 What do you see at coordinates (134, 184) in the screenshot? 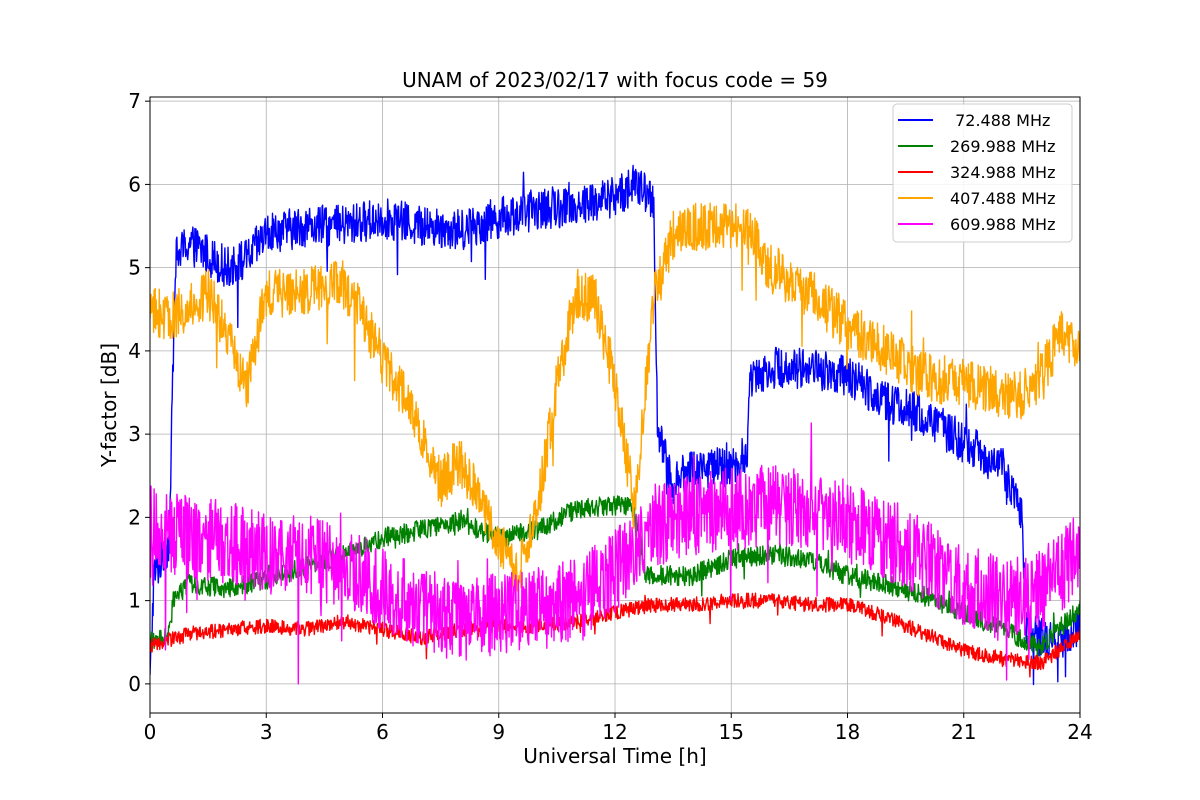
I see `y-tick-label: 6` at bounding box center [134, 184].